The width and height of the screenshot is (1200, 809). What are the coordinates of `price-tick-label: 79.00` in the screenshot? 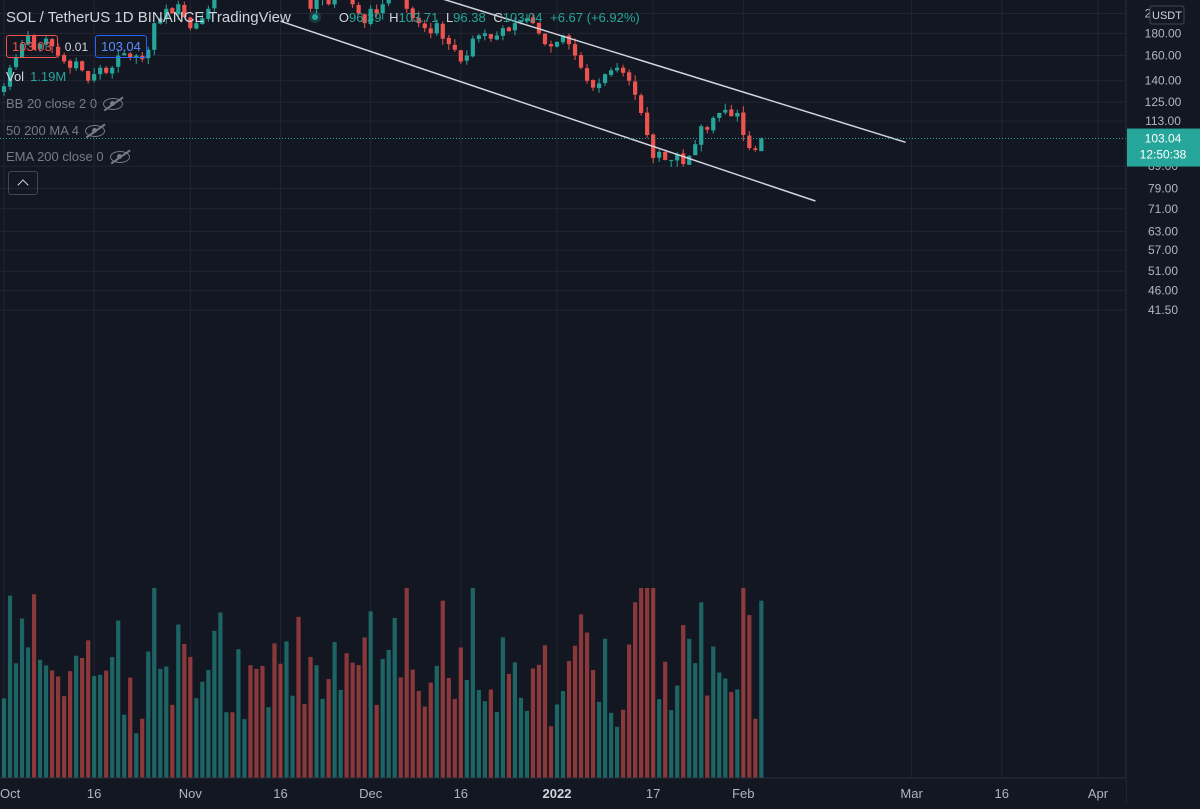 It's located at (1163, 189).